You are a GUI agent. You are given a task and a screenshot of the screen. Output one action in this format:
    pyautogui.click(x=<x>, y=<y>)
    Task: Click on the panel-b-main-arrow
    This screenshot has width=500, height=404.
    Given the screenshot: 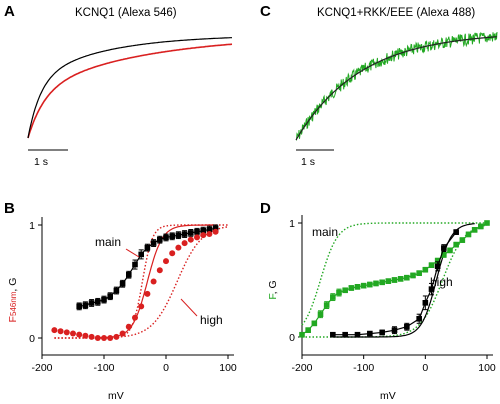 What is the action you would take?
    pyautogui.click(x=132, y=253)
    